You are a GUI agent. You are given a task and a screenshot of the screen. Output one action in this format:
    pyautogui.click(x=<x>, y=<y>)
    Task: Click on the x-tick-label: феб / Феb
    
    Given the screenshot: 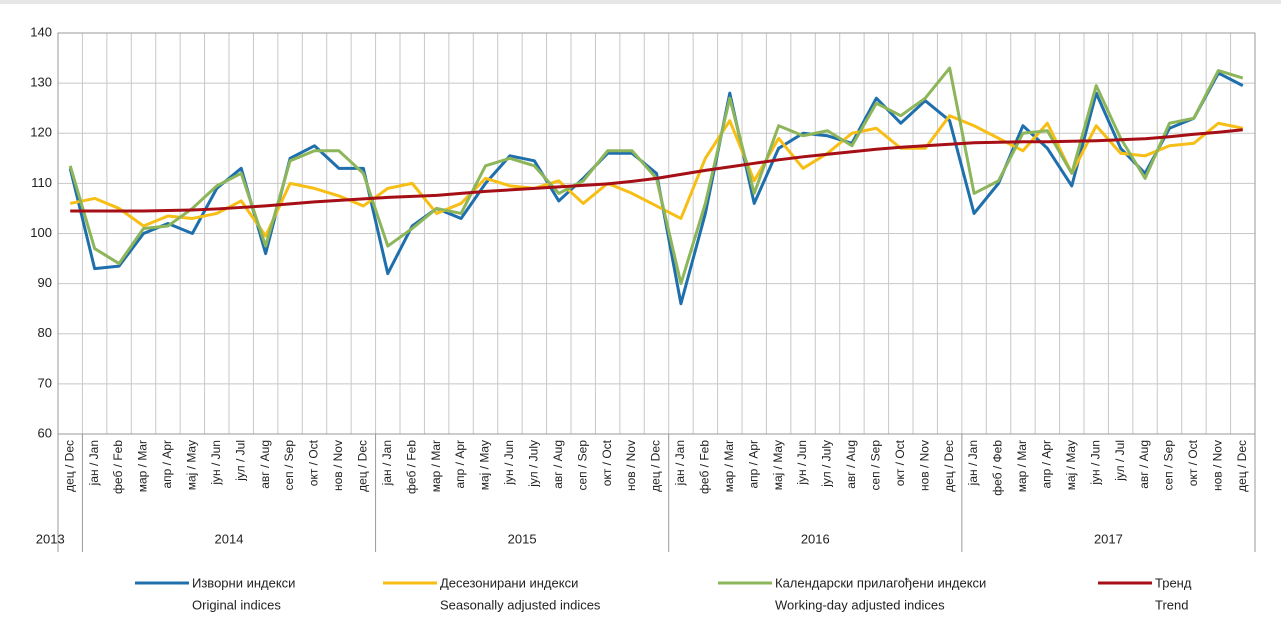 What is the action you would take?
    pyautogui.click(x=998, y=468)
    